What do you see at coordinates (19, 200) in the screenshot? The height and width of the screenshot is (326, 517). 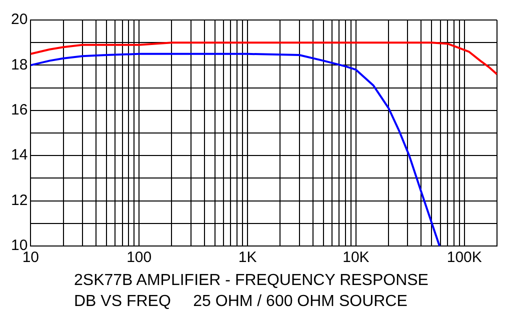 I see `y-tick-label: 12` at bounding box center [19, 200].